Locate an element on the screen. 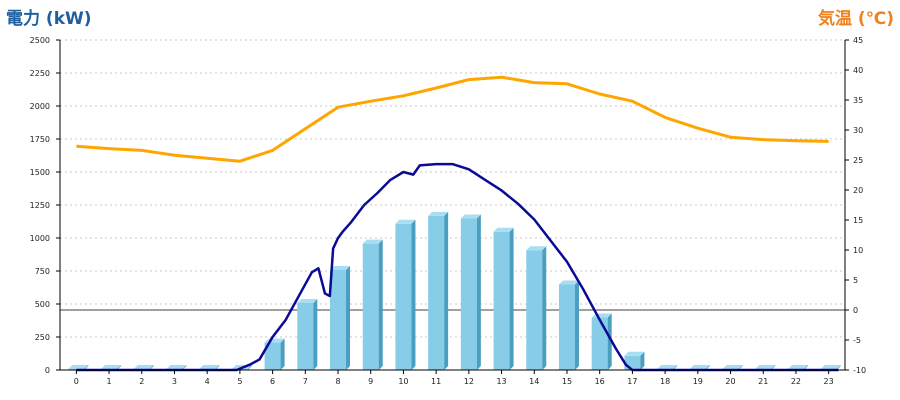 The height and width of the screenshot is (400, 900). left-tick-label: 1500 is located at coordinates (40, 172).